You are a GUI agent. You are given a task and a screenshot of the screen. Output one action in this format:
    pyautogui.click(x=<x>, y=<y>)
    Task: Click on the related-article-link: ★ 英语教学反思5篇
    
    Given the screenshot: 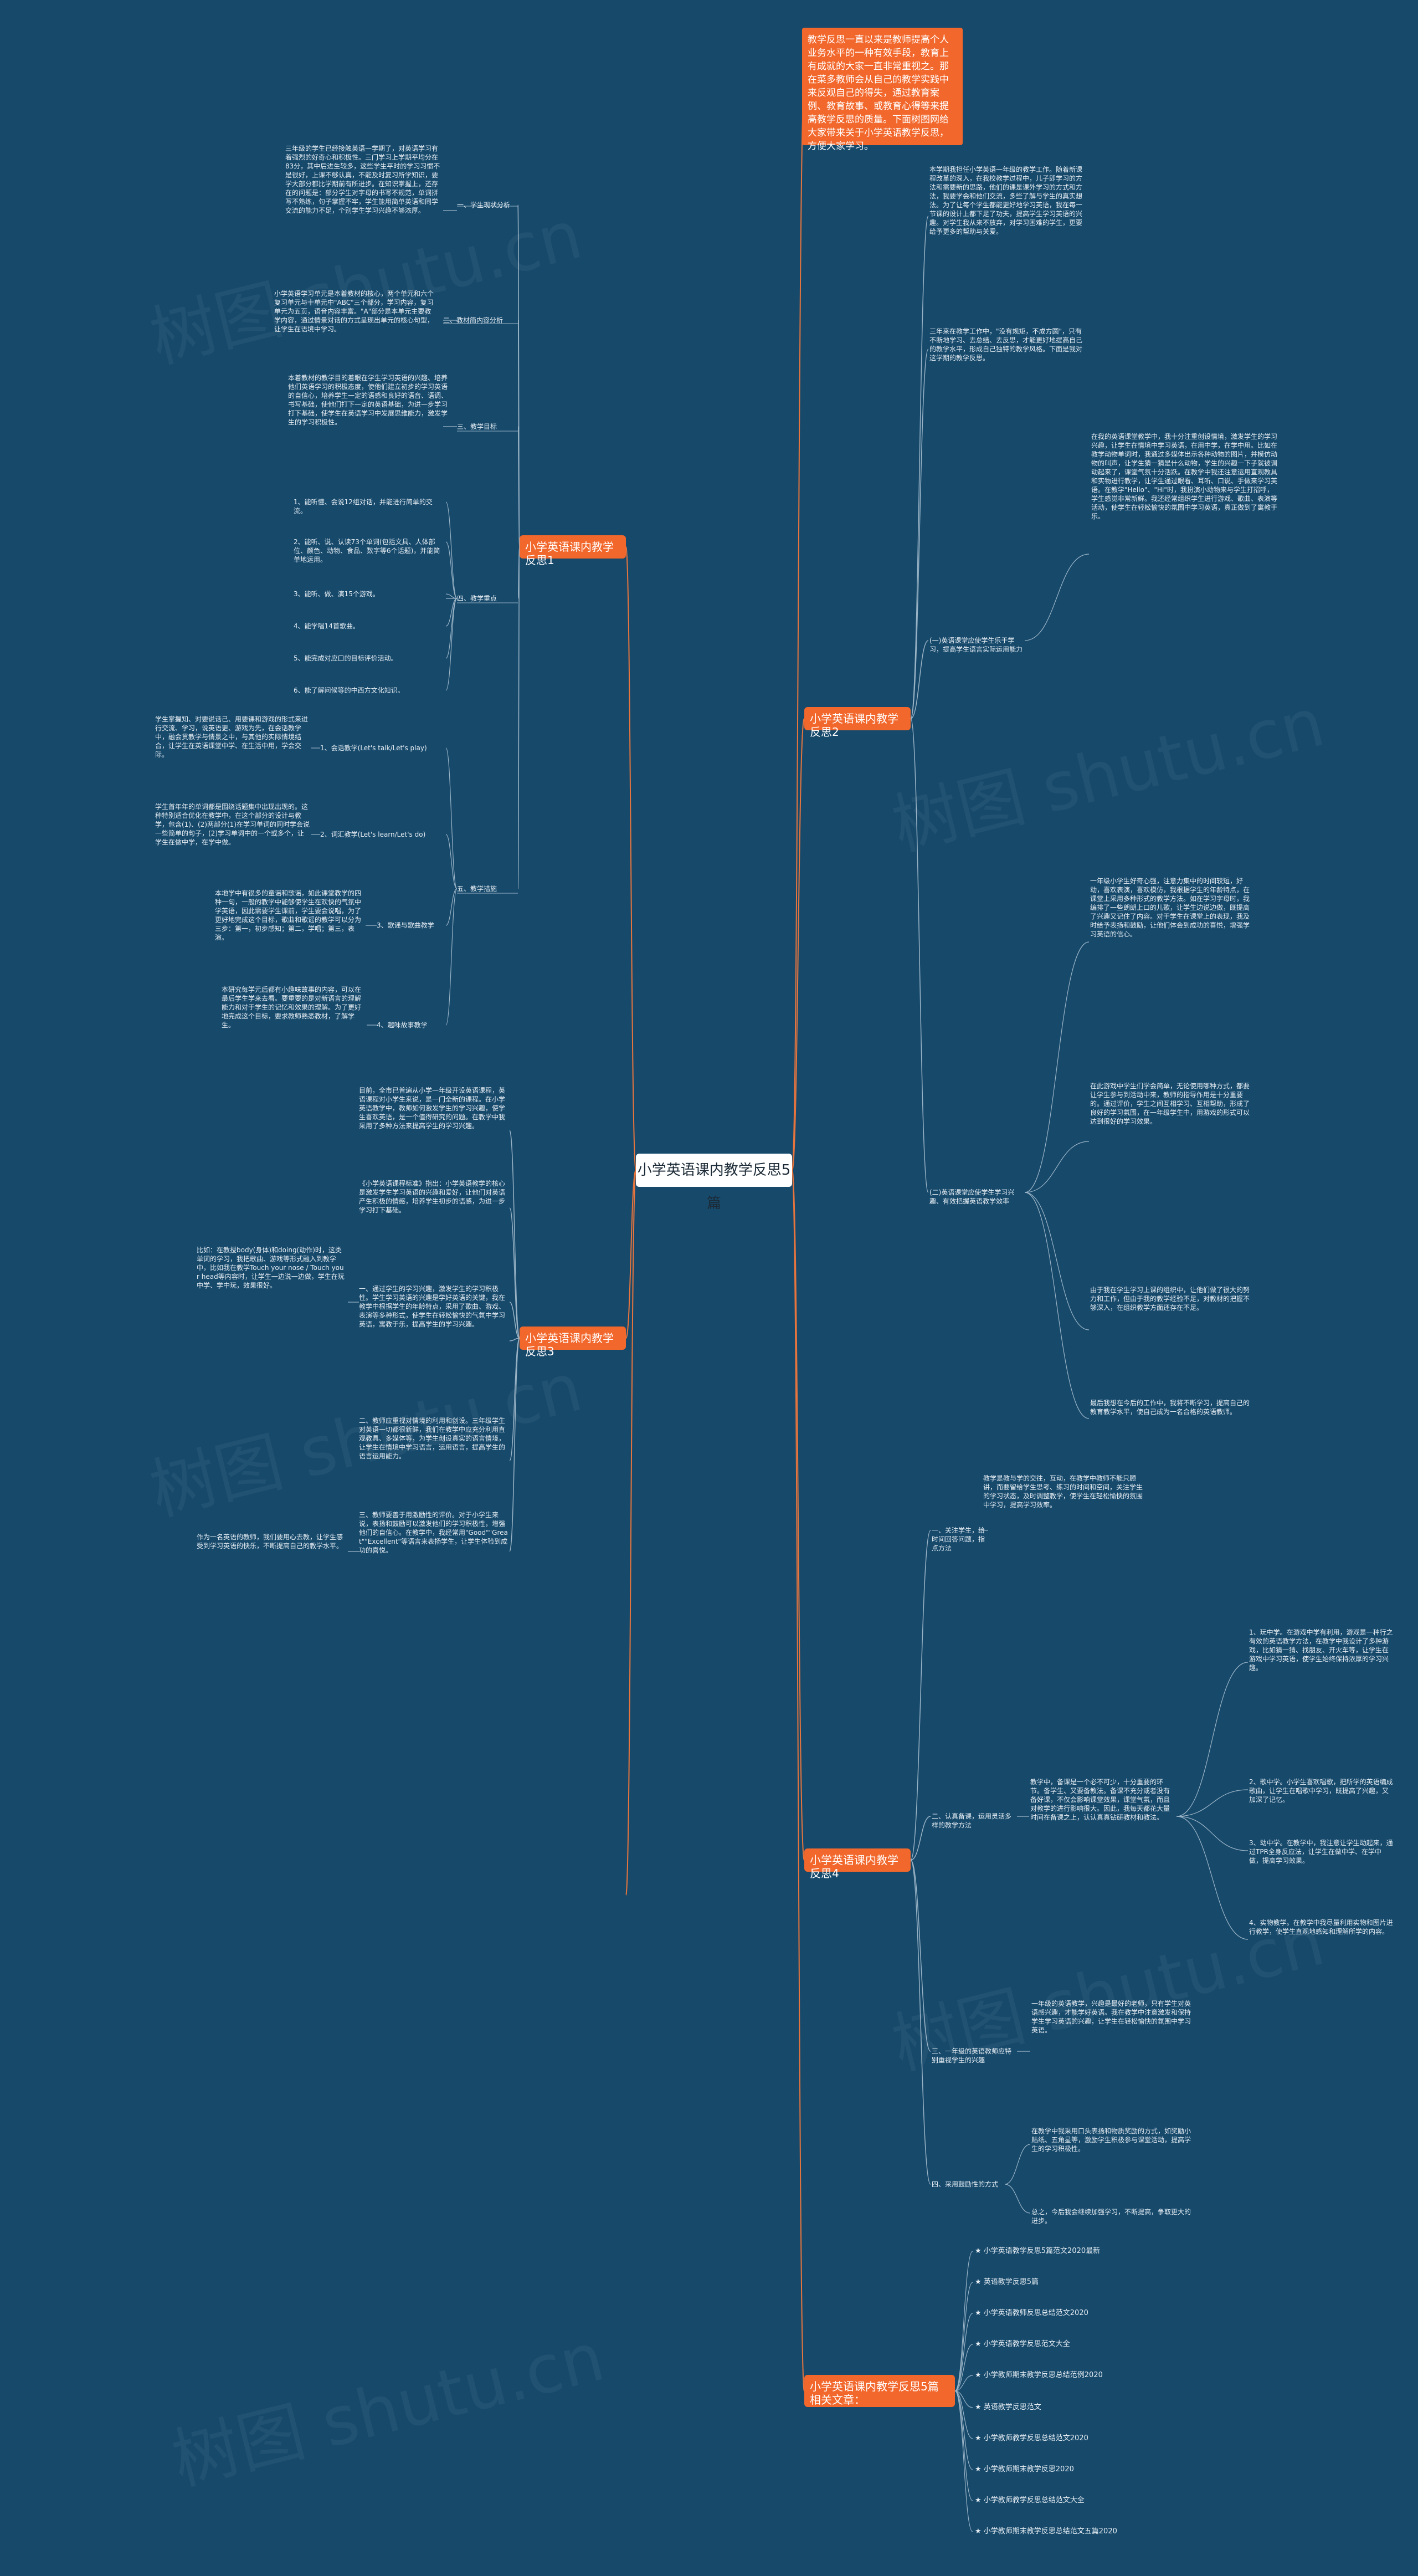 What is the action you would take?
    pyautogui.click(x=1007, y=2282)
    